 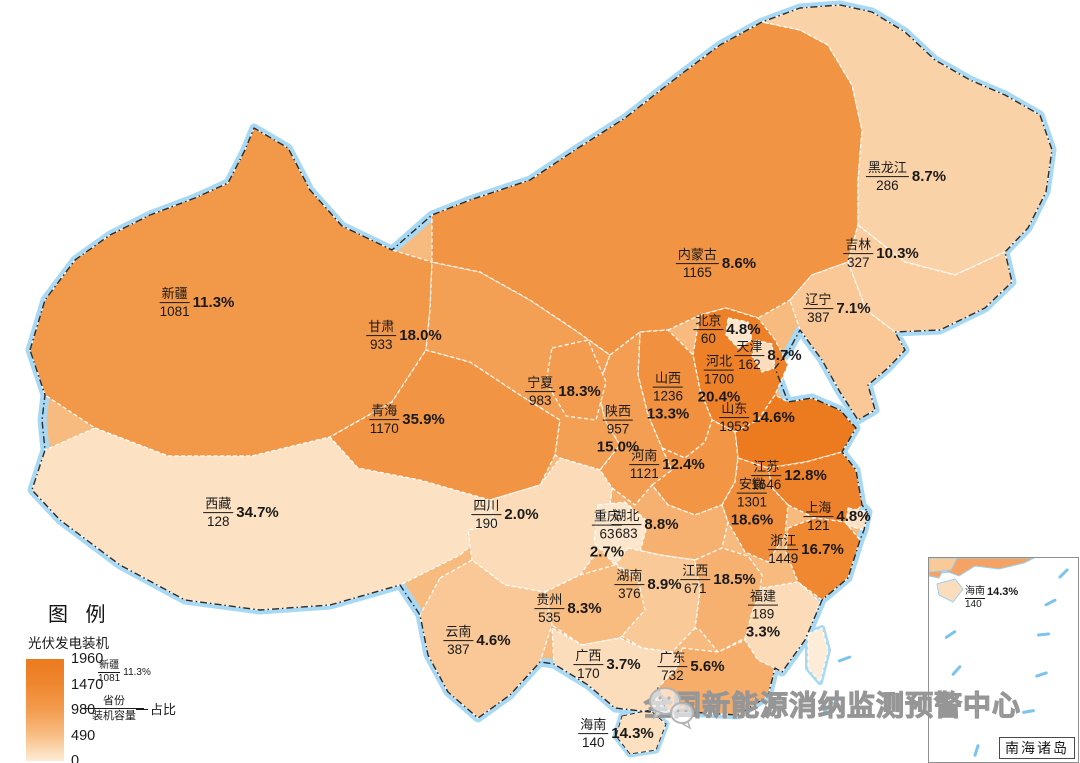 I want to click on region-taiwan, so click(x=818, y=655).